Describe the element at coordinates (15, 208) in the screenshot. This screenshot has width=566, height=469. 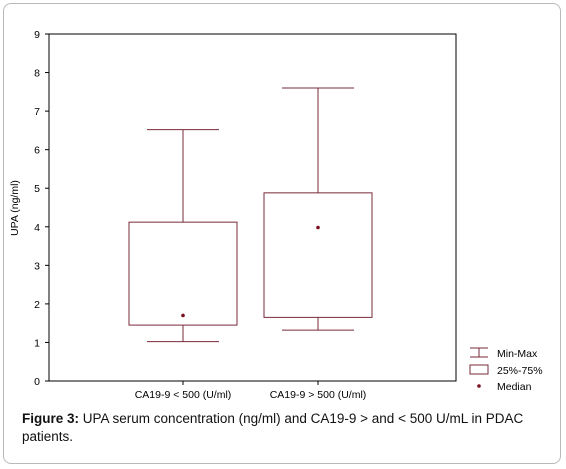
I see `y-axis-label: UPA (ng/ml)` at that location.